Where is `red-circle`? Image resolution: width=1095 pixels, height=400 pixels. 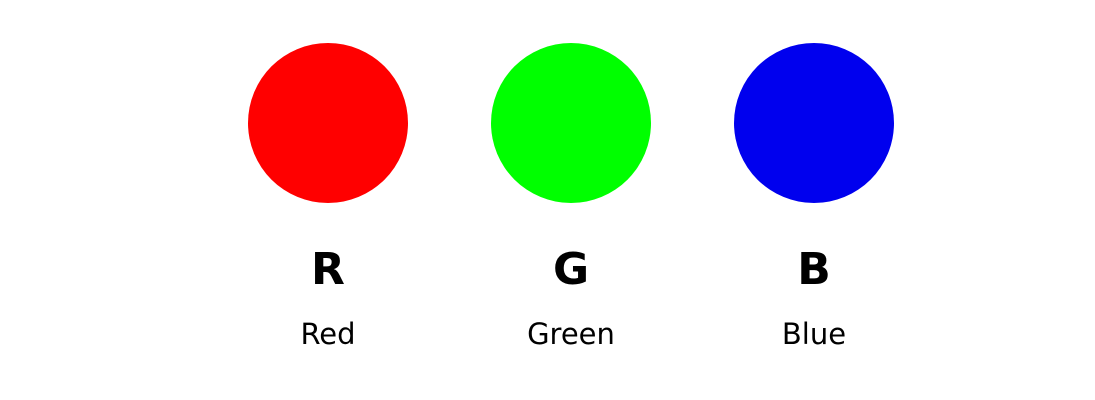 red-circle is located at coordinates (328, 123).